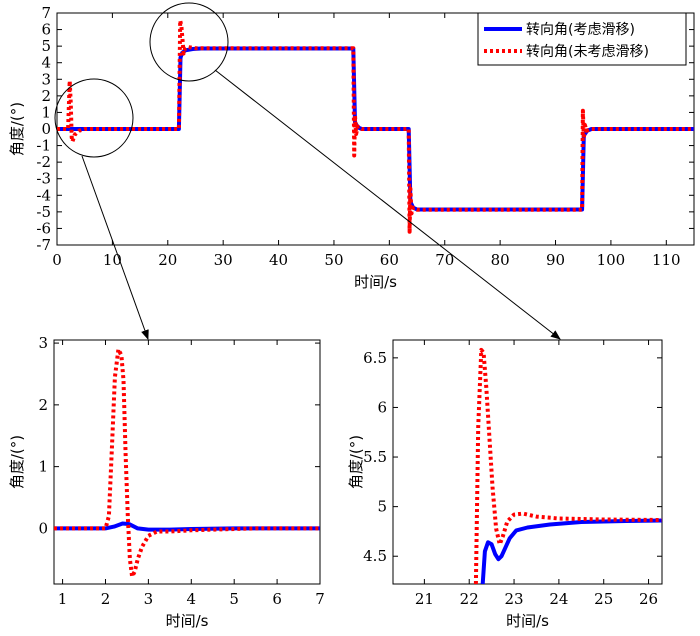 The width and height of the screenshot is (700, 636). What do you see at coordinates (558, 599) in the screenshot?
I see `x-tick-label: 24` at bounding box center [558, 599].